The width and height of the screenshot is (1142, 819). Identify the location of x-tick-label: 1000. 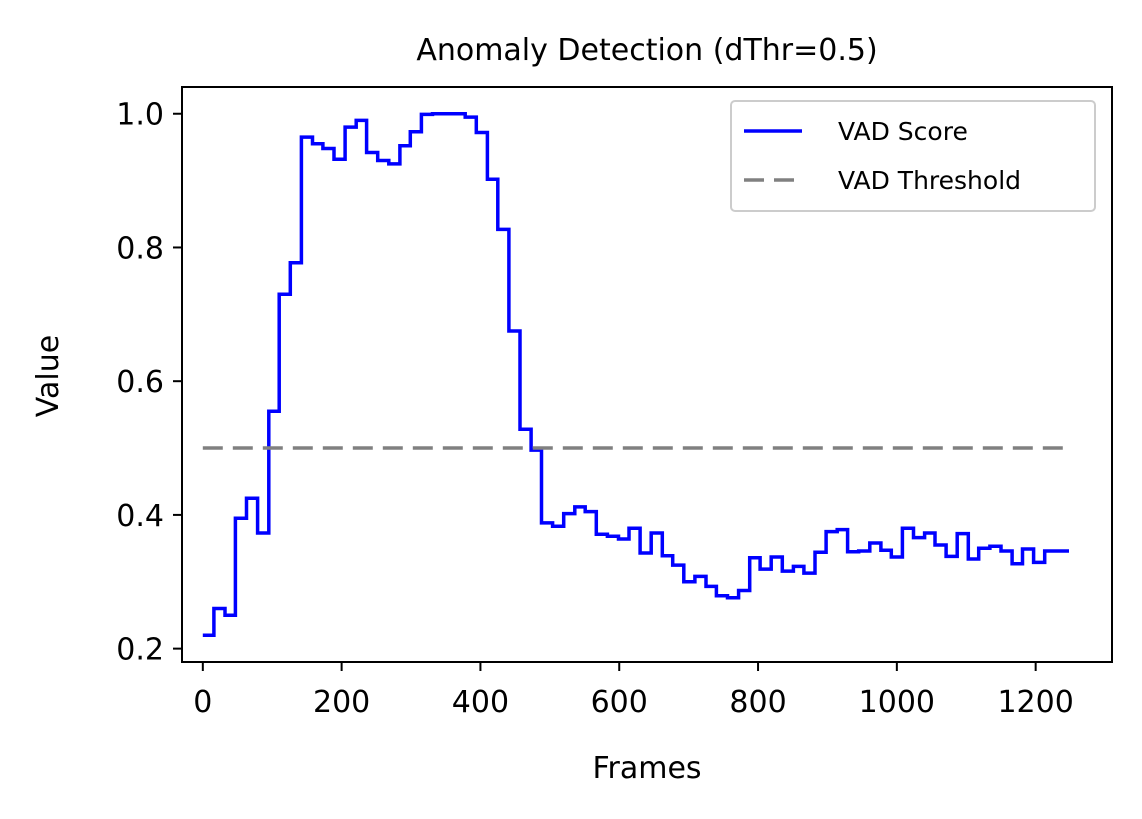
(897, 702).